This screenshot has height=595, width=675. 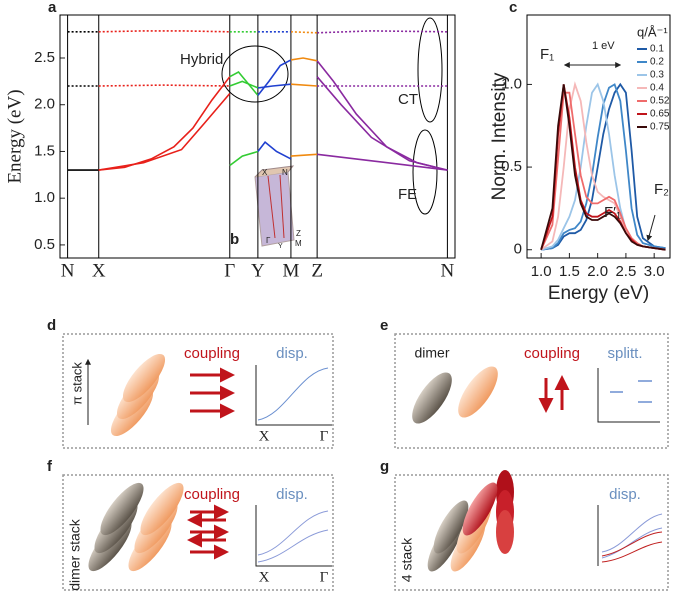 What do you see at coordinates (603, 46) in the screenshot?
I see `annotation: 1 eV` at bounding box center [603, 46].